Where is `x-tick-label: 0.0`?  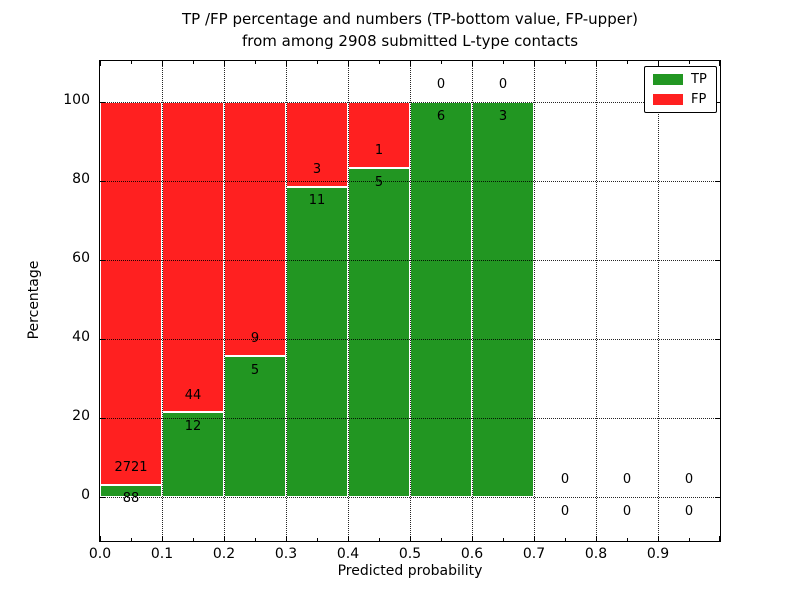
x-tick-label: 0.0 is located at coordinates (100, 554).